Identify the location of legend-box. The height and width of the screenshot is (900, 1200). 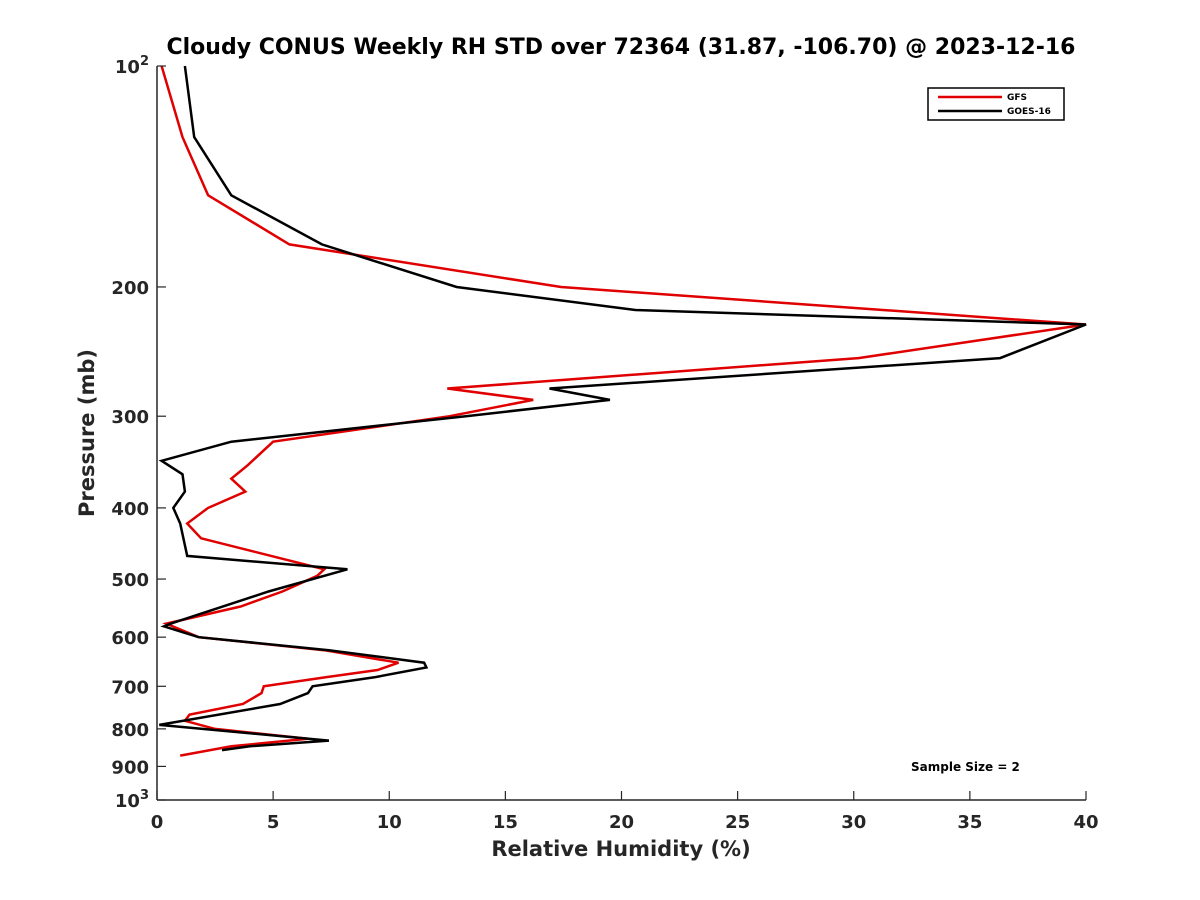
(996, 104).